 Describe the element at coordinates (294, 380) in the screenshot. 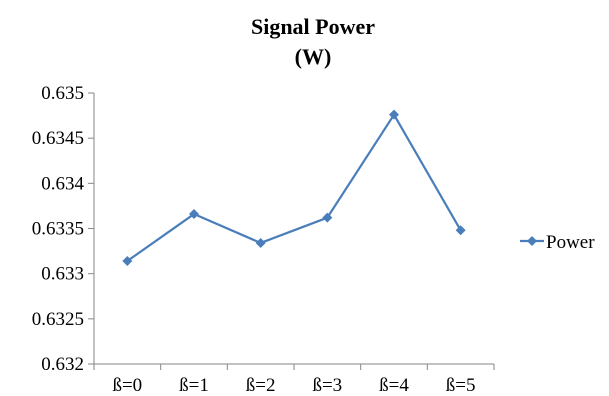

I see `x-axis-ticks: ß=0 ß=1 ß=2 ß=3 ß=4 ß=5` at that location.